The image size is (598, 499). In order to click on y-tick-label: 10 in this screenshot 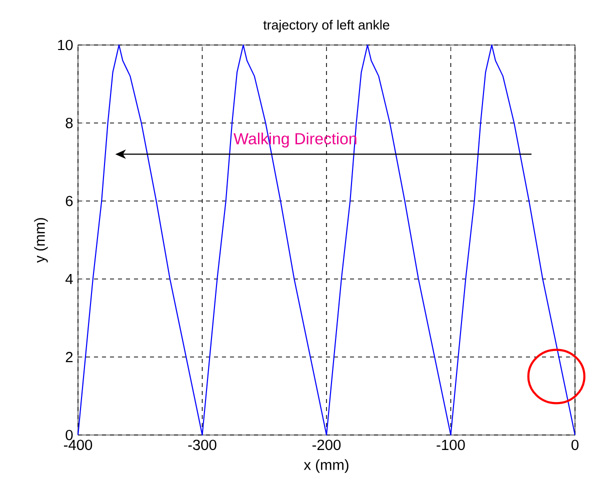, I will do `click(65, 45)`.